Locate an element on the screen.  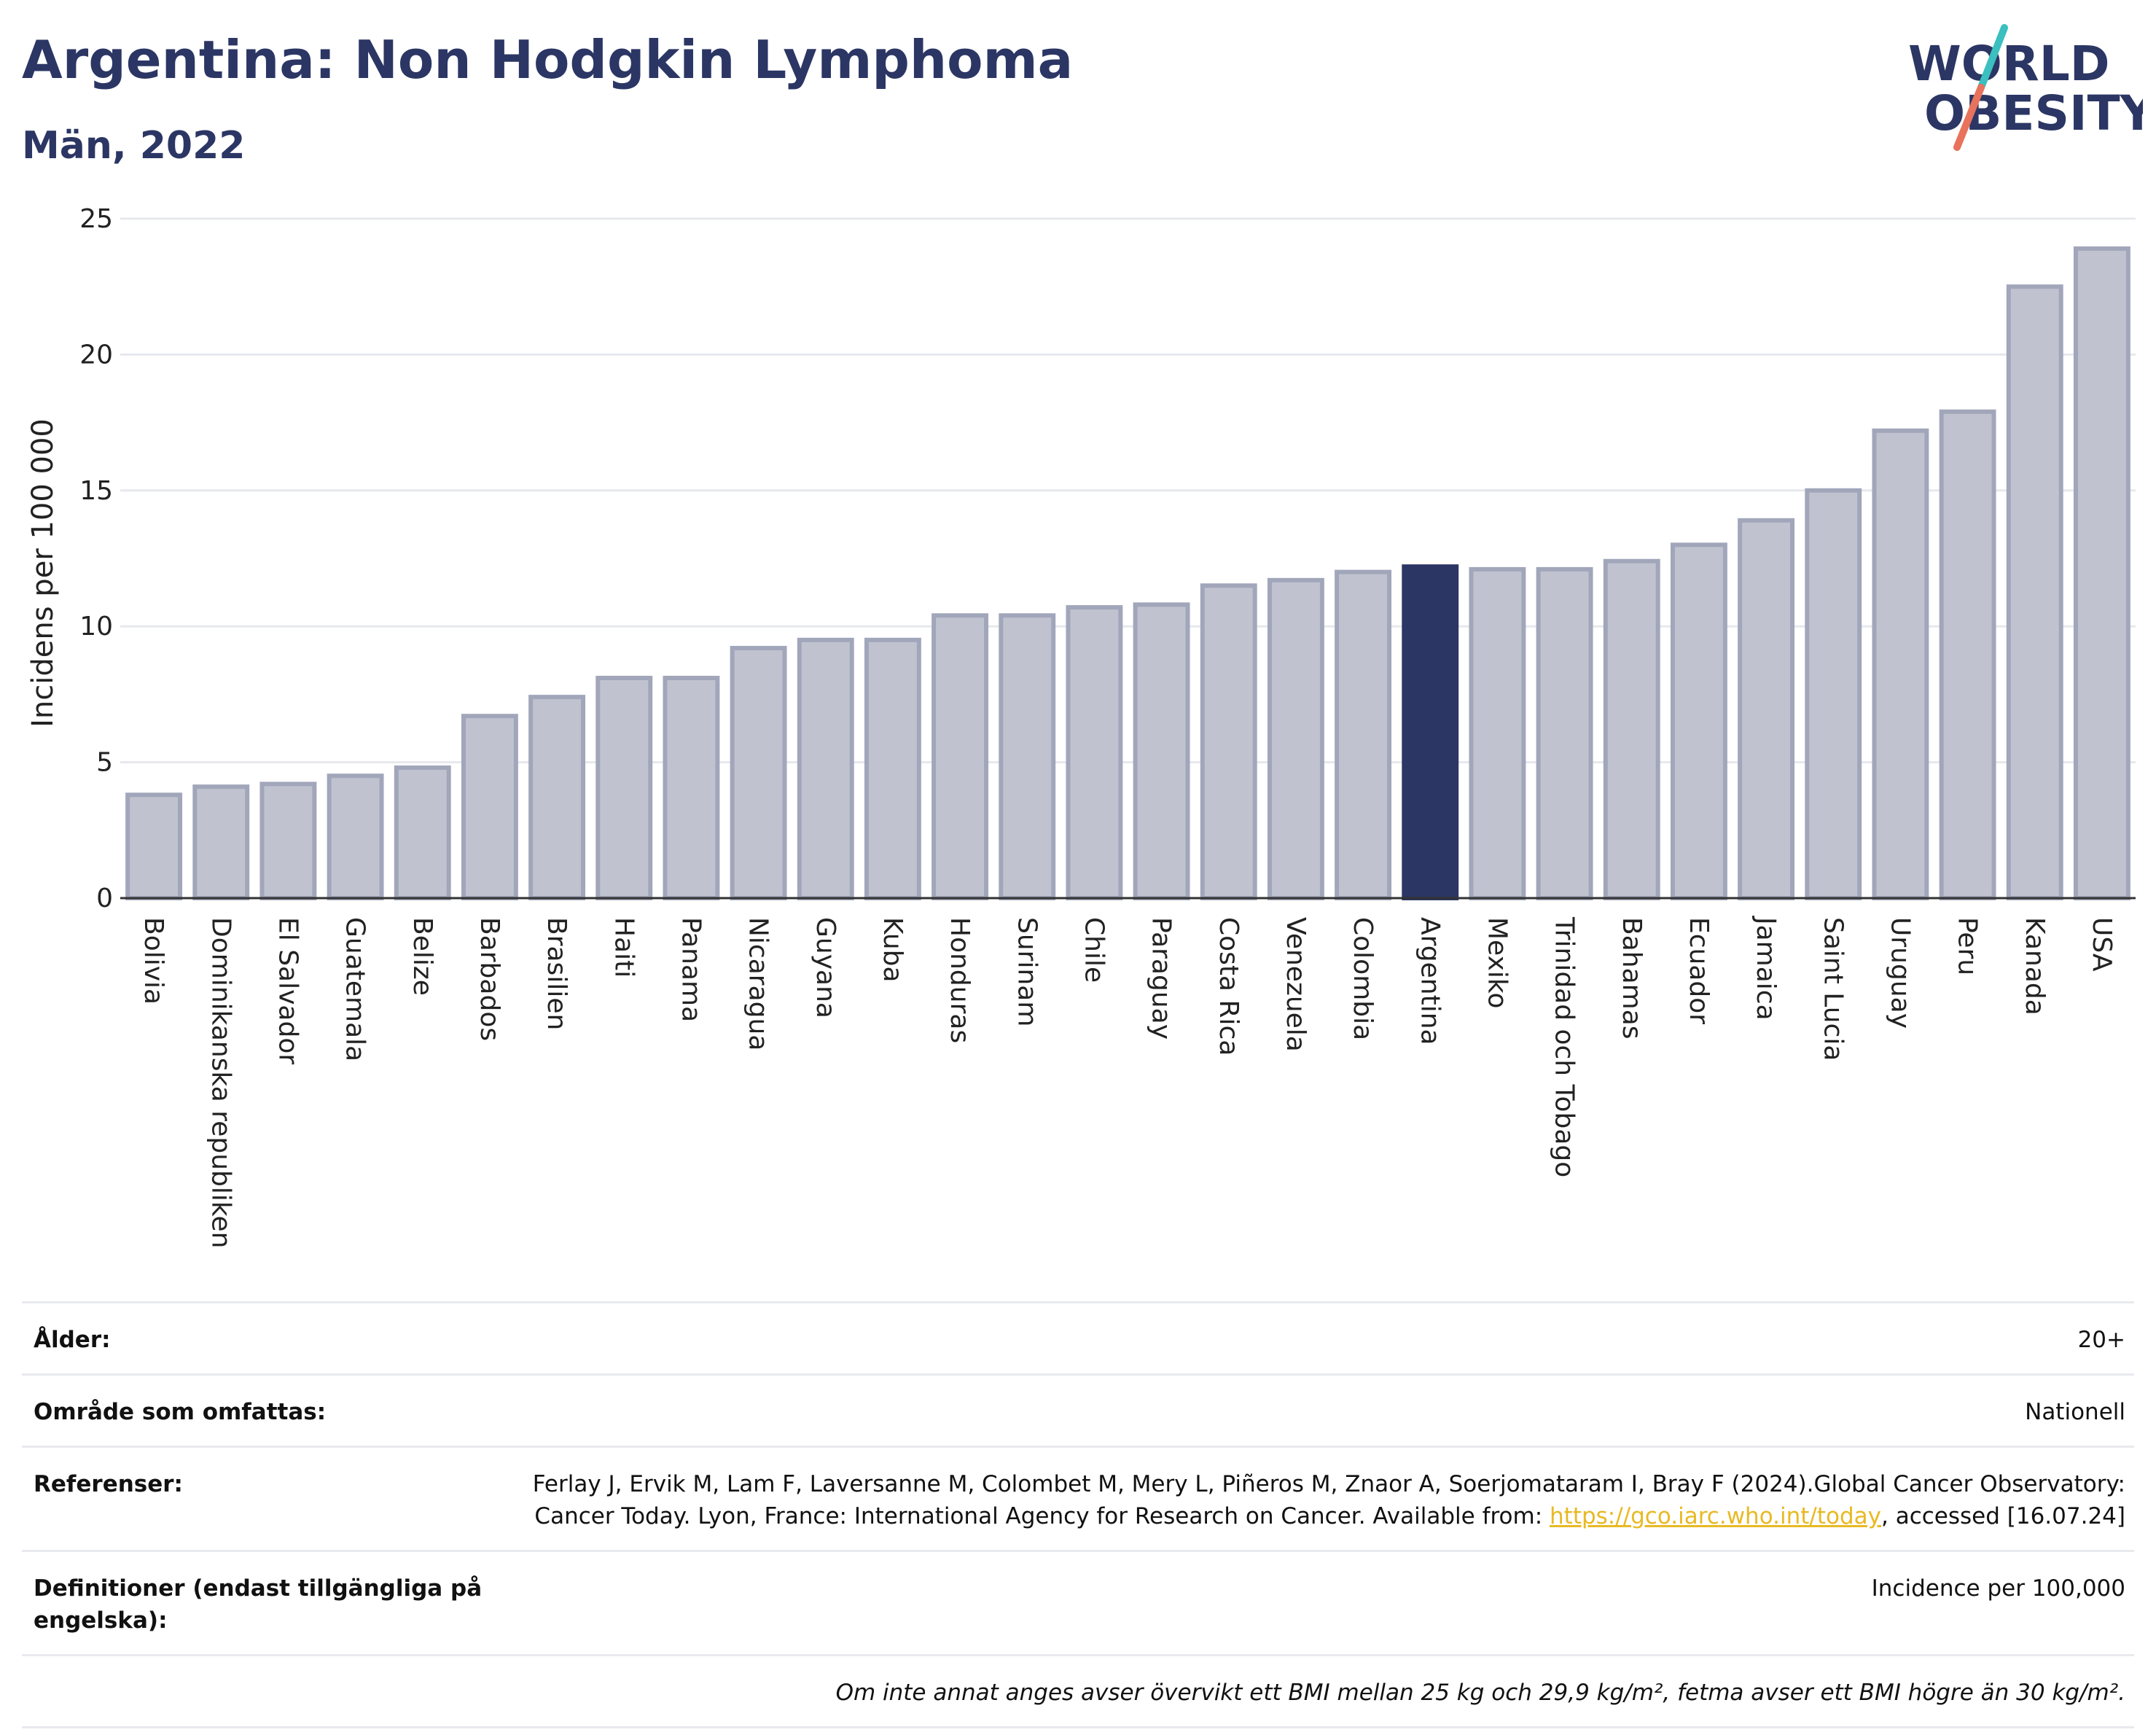
y-tick-label-10: 10 is located at coordinates (96, 627).